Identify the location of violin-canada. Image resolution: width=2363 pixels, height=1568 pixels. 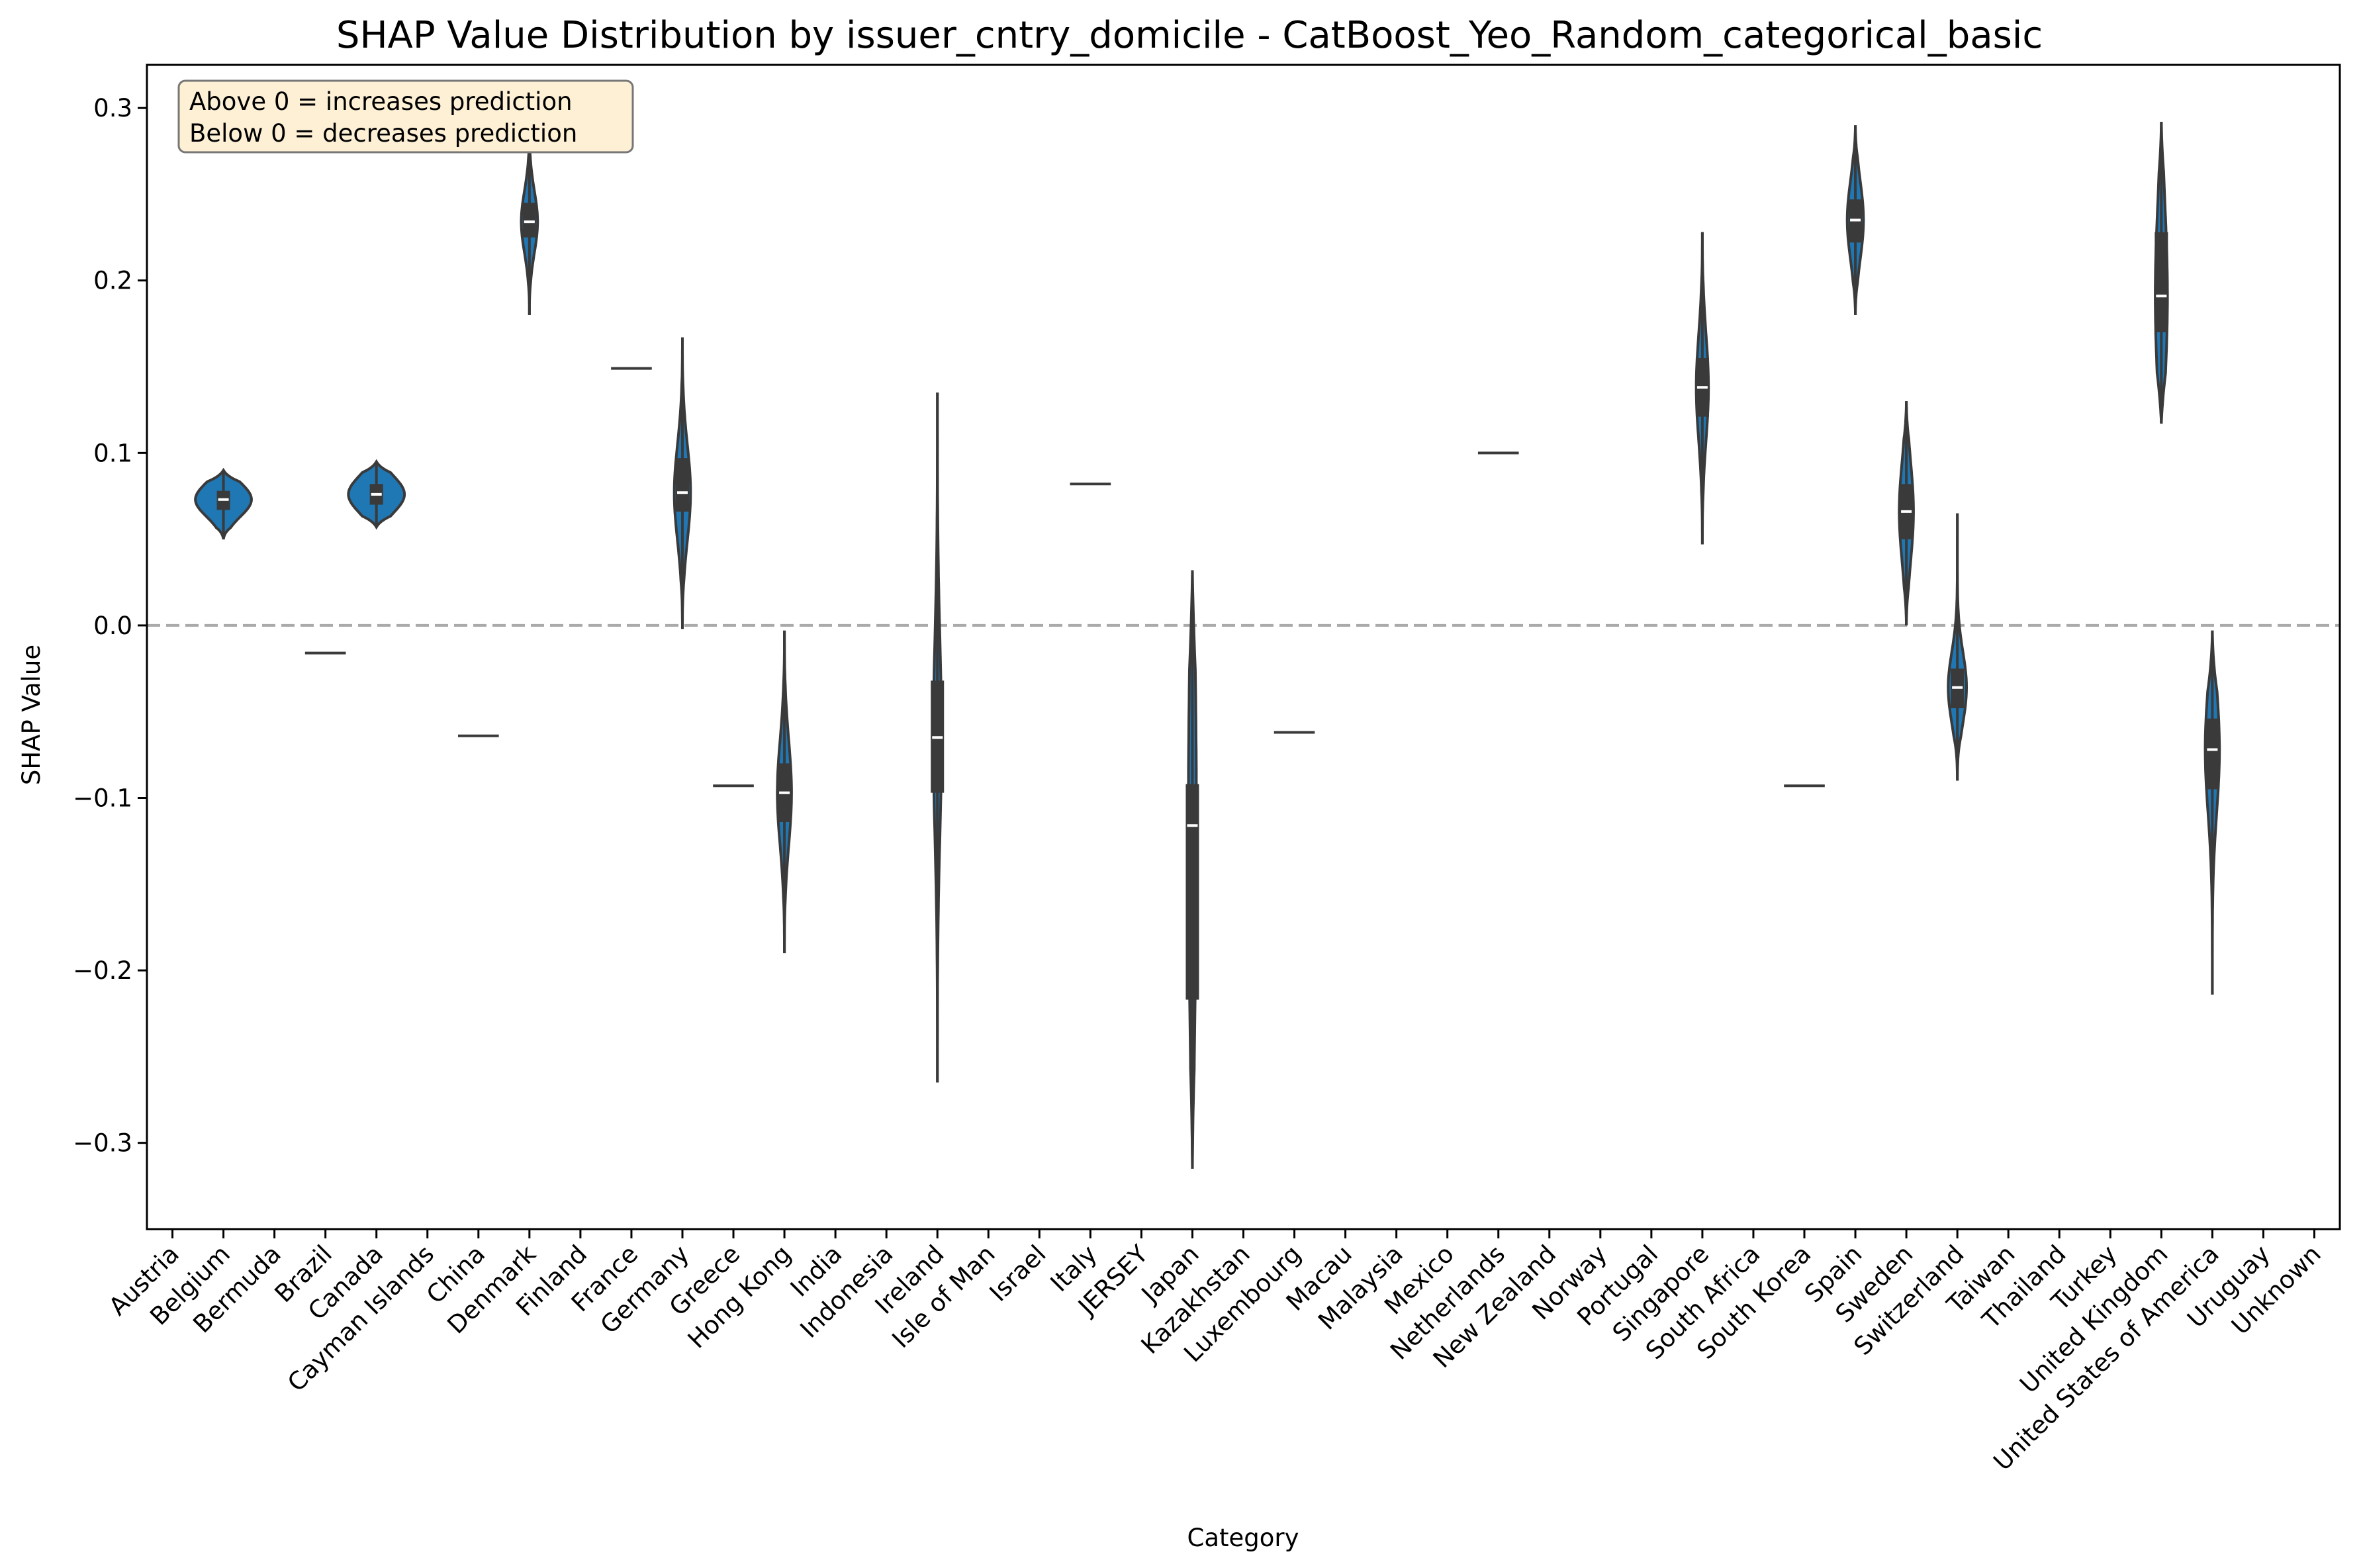
(376, 494).